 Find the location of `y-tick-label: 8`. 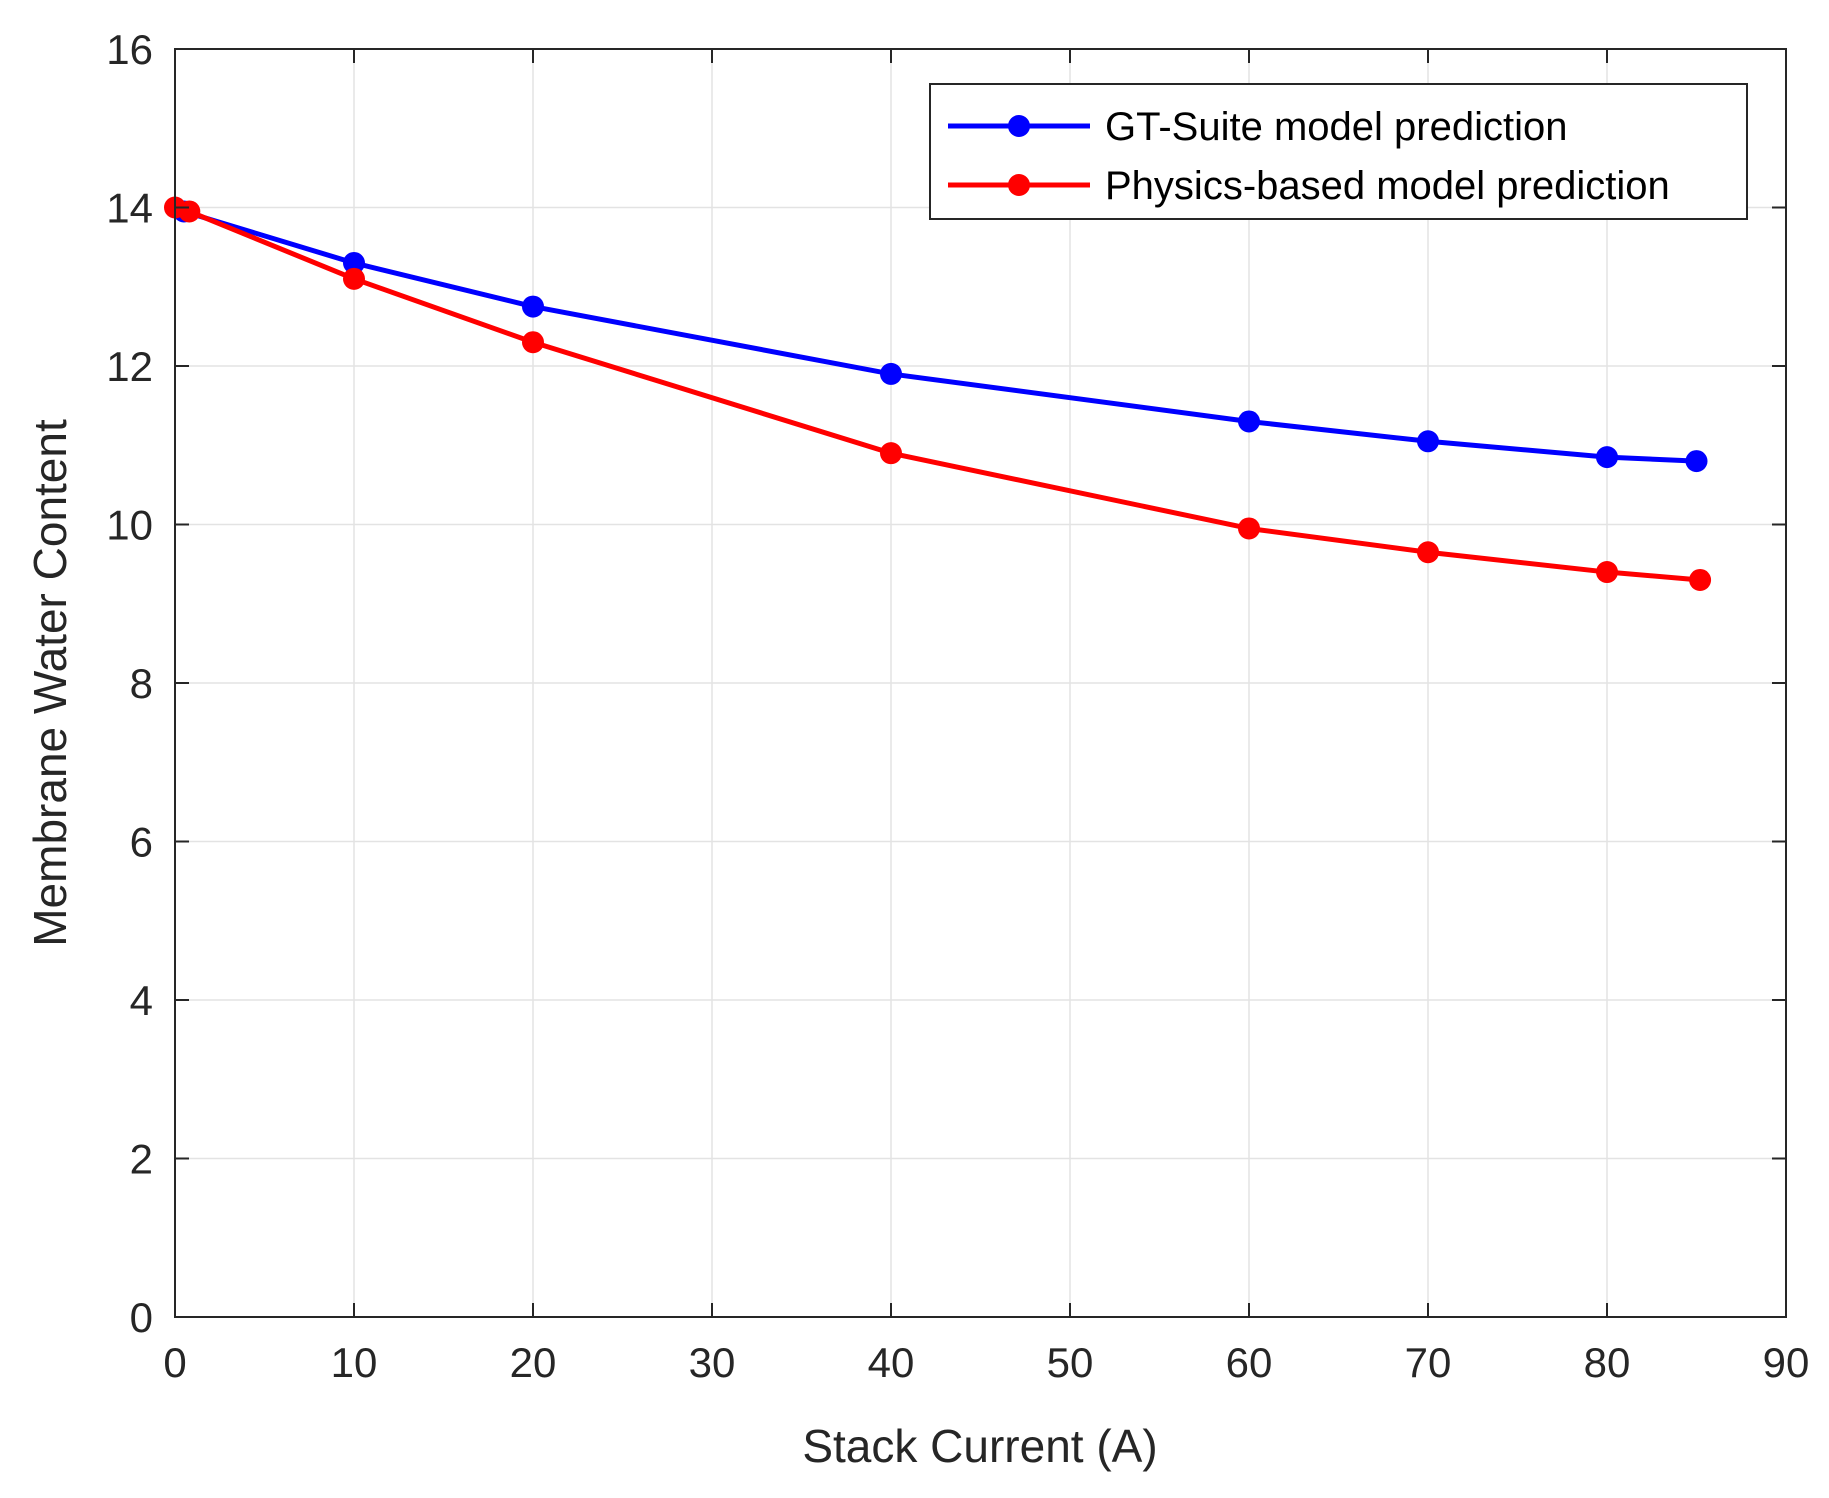

y-tick-label: 8 is located at coordinates (141, 683).